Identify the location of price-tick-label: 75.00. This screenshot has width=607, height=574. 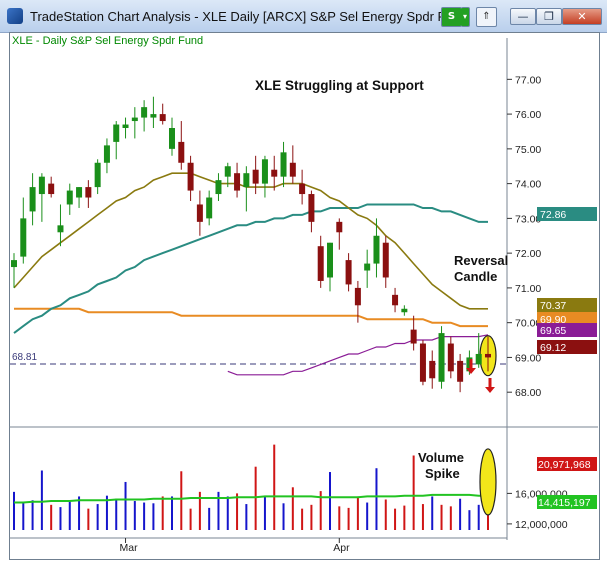
(528, 150).